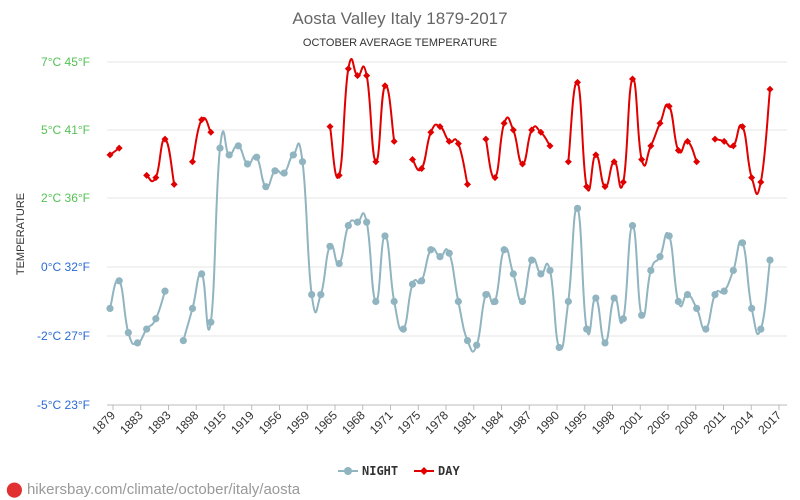 The image size is (800, 500). What do you see at coordinates (368, 471) in the screenshot?
I see `legend-item-night: NIGHT` at bounding box center [368, 471].